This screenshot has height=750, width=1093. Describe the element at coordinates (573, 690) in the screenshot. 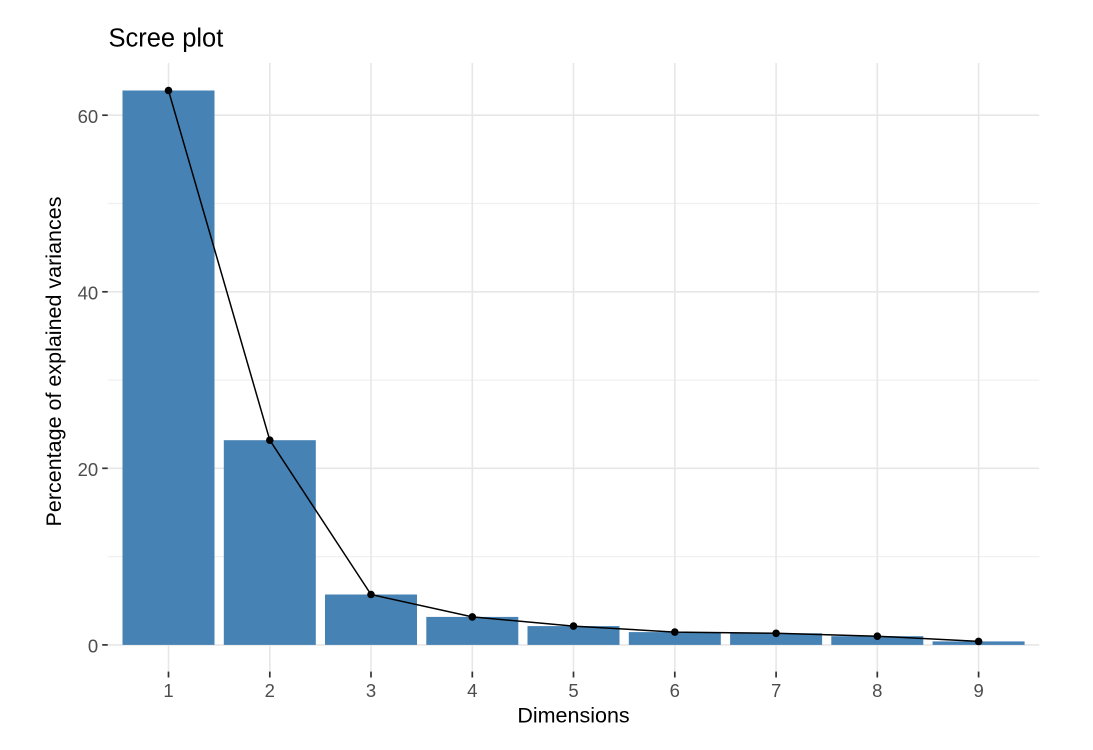

I see `svg-text: 5` at that location.